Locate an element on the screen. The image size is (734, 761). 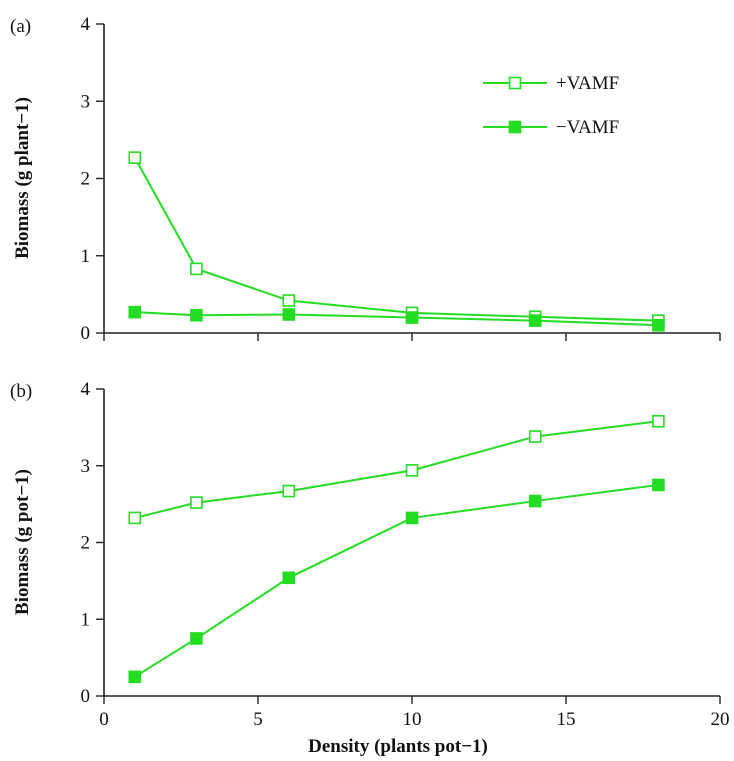
legend-label: +VAMF is located at coordinates (587, 83).